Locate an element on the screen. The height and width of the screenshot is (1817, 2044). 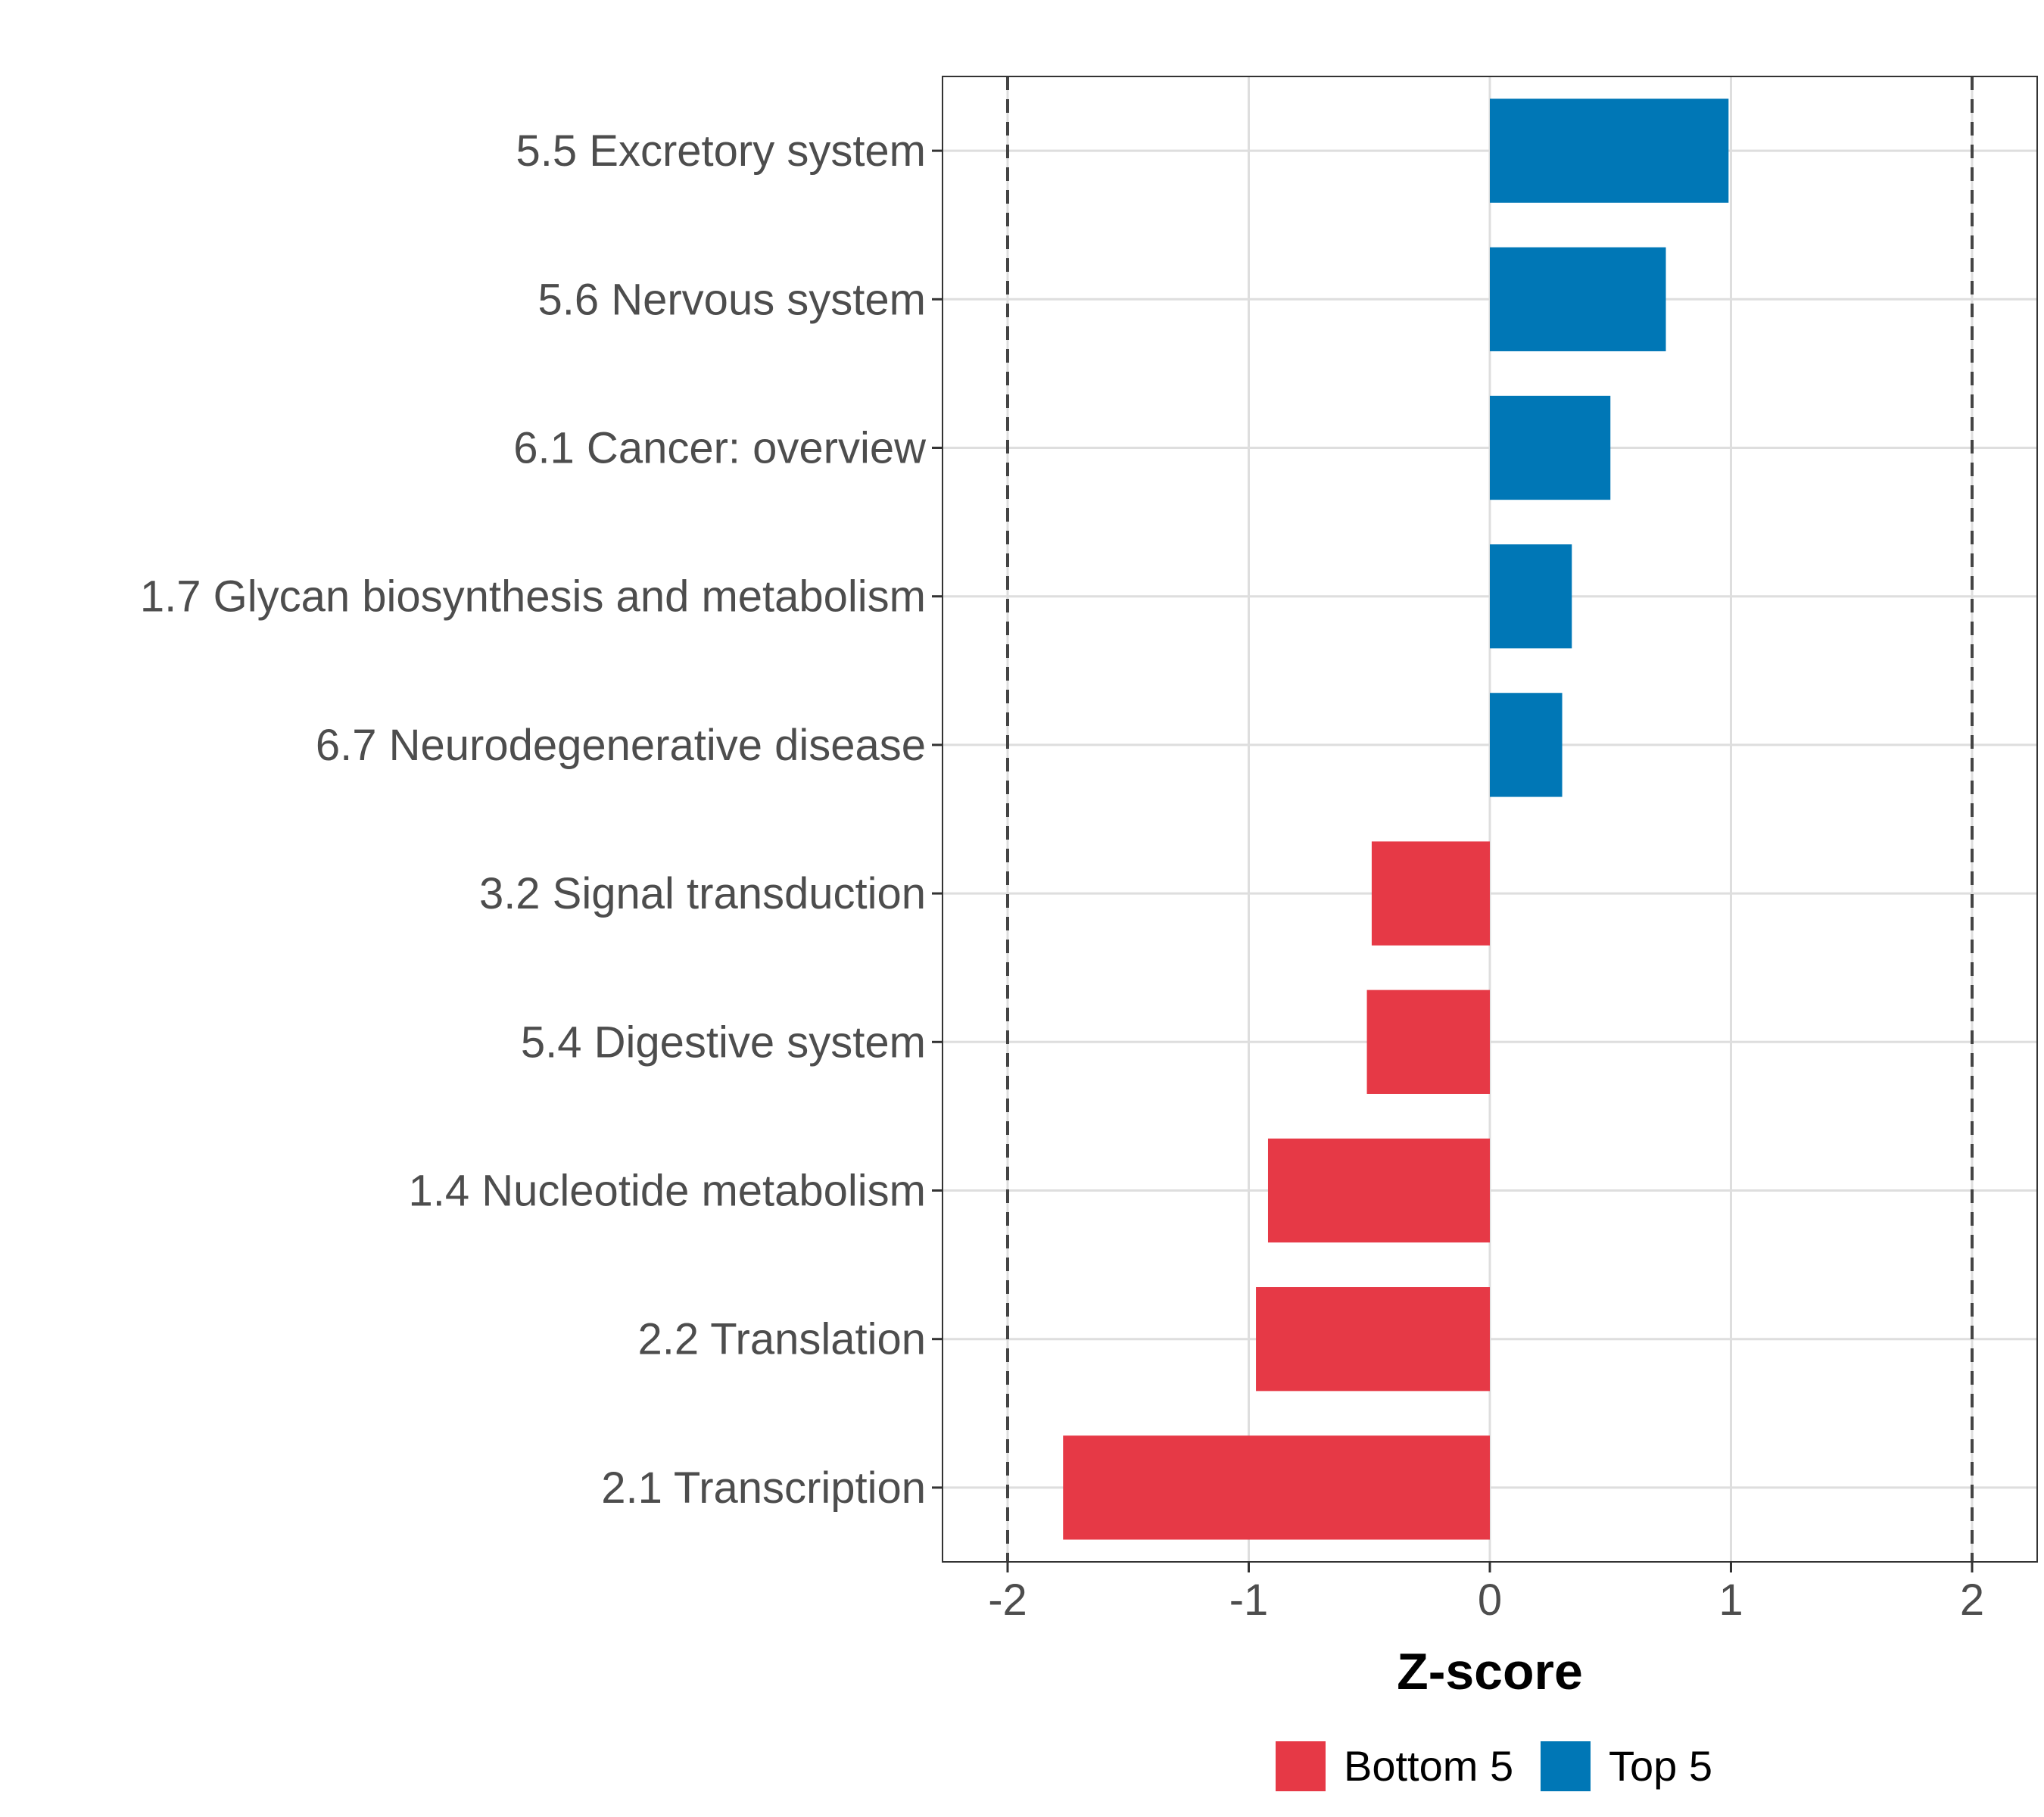
x-axis: -2 -1 0 1 2 is located at coordinates (1486, 1593).